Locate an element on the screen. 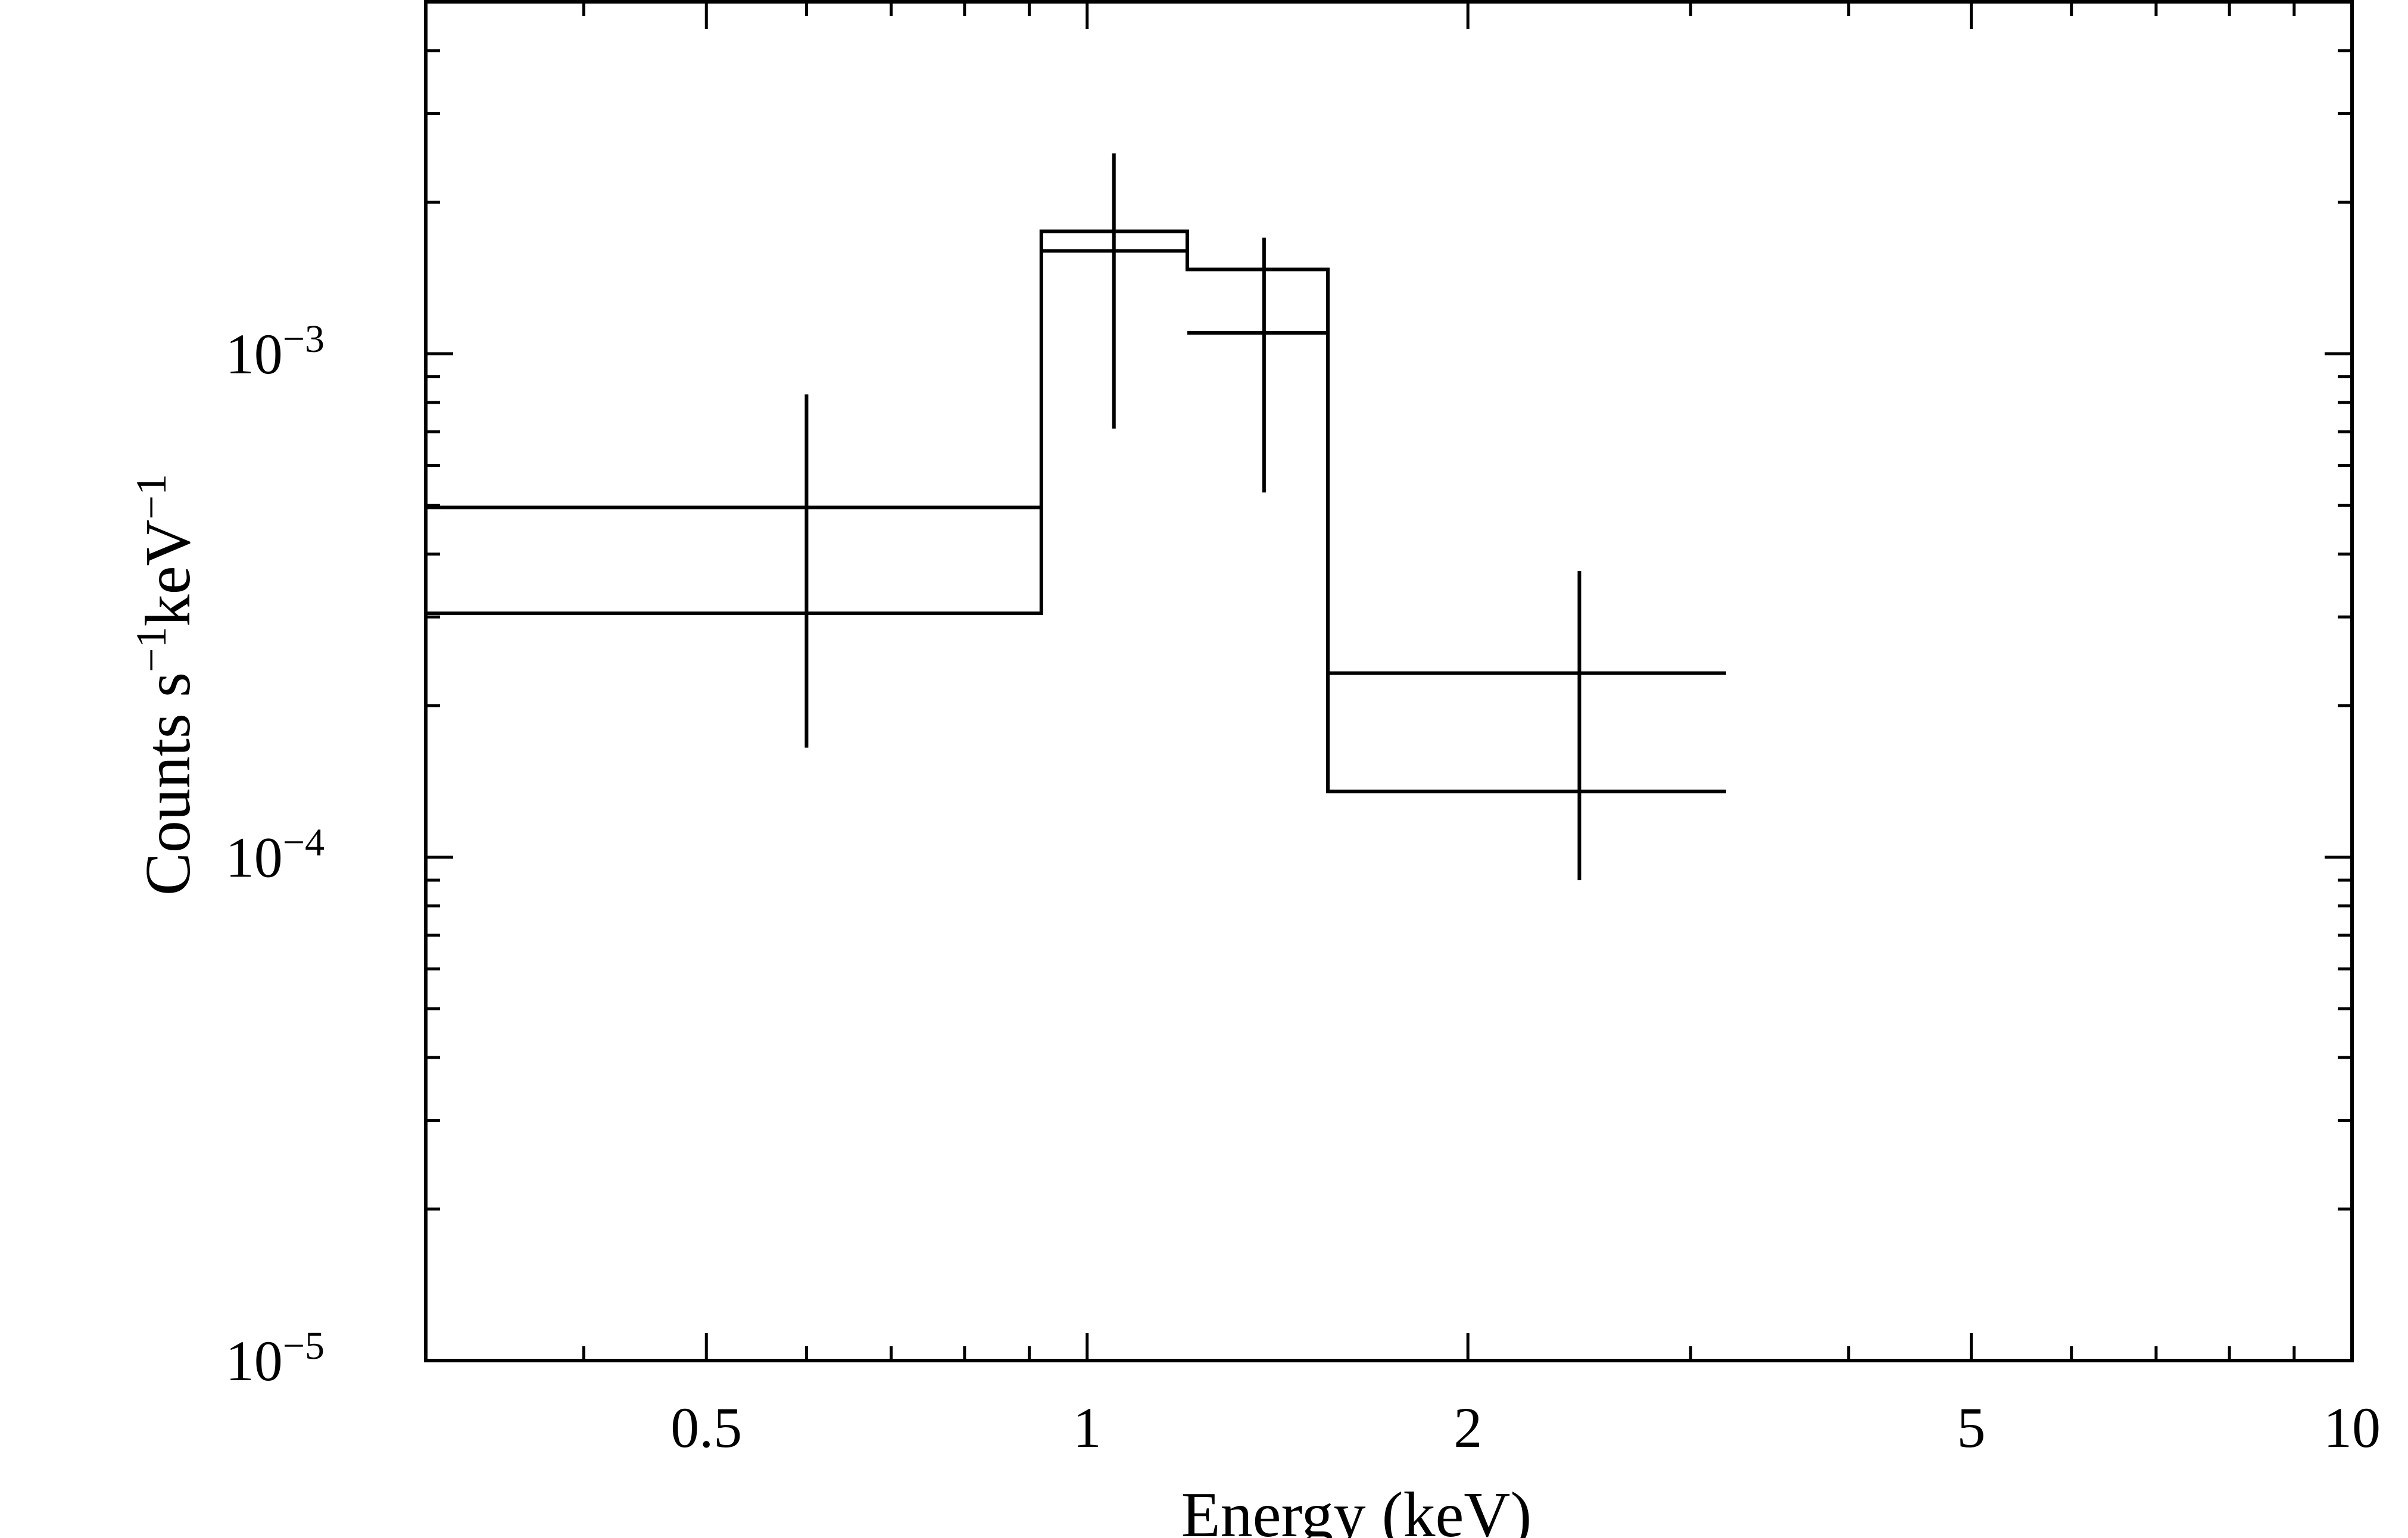 The image size is (2408, 1538). y-tick-label: 10⁻³ is located at coordinates (275, 351).